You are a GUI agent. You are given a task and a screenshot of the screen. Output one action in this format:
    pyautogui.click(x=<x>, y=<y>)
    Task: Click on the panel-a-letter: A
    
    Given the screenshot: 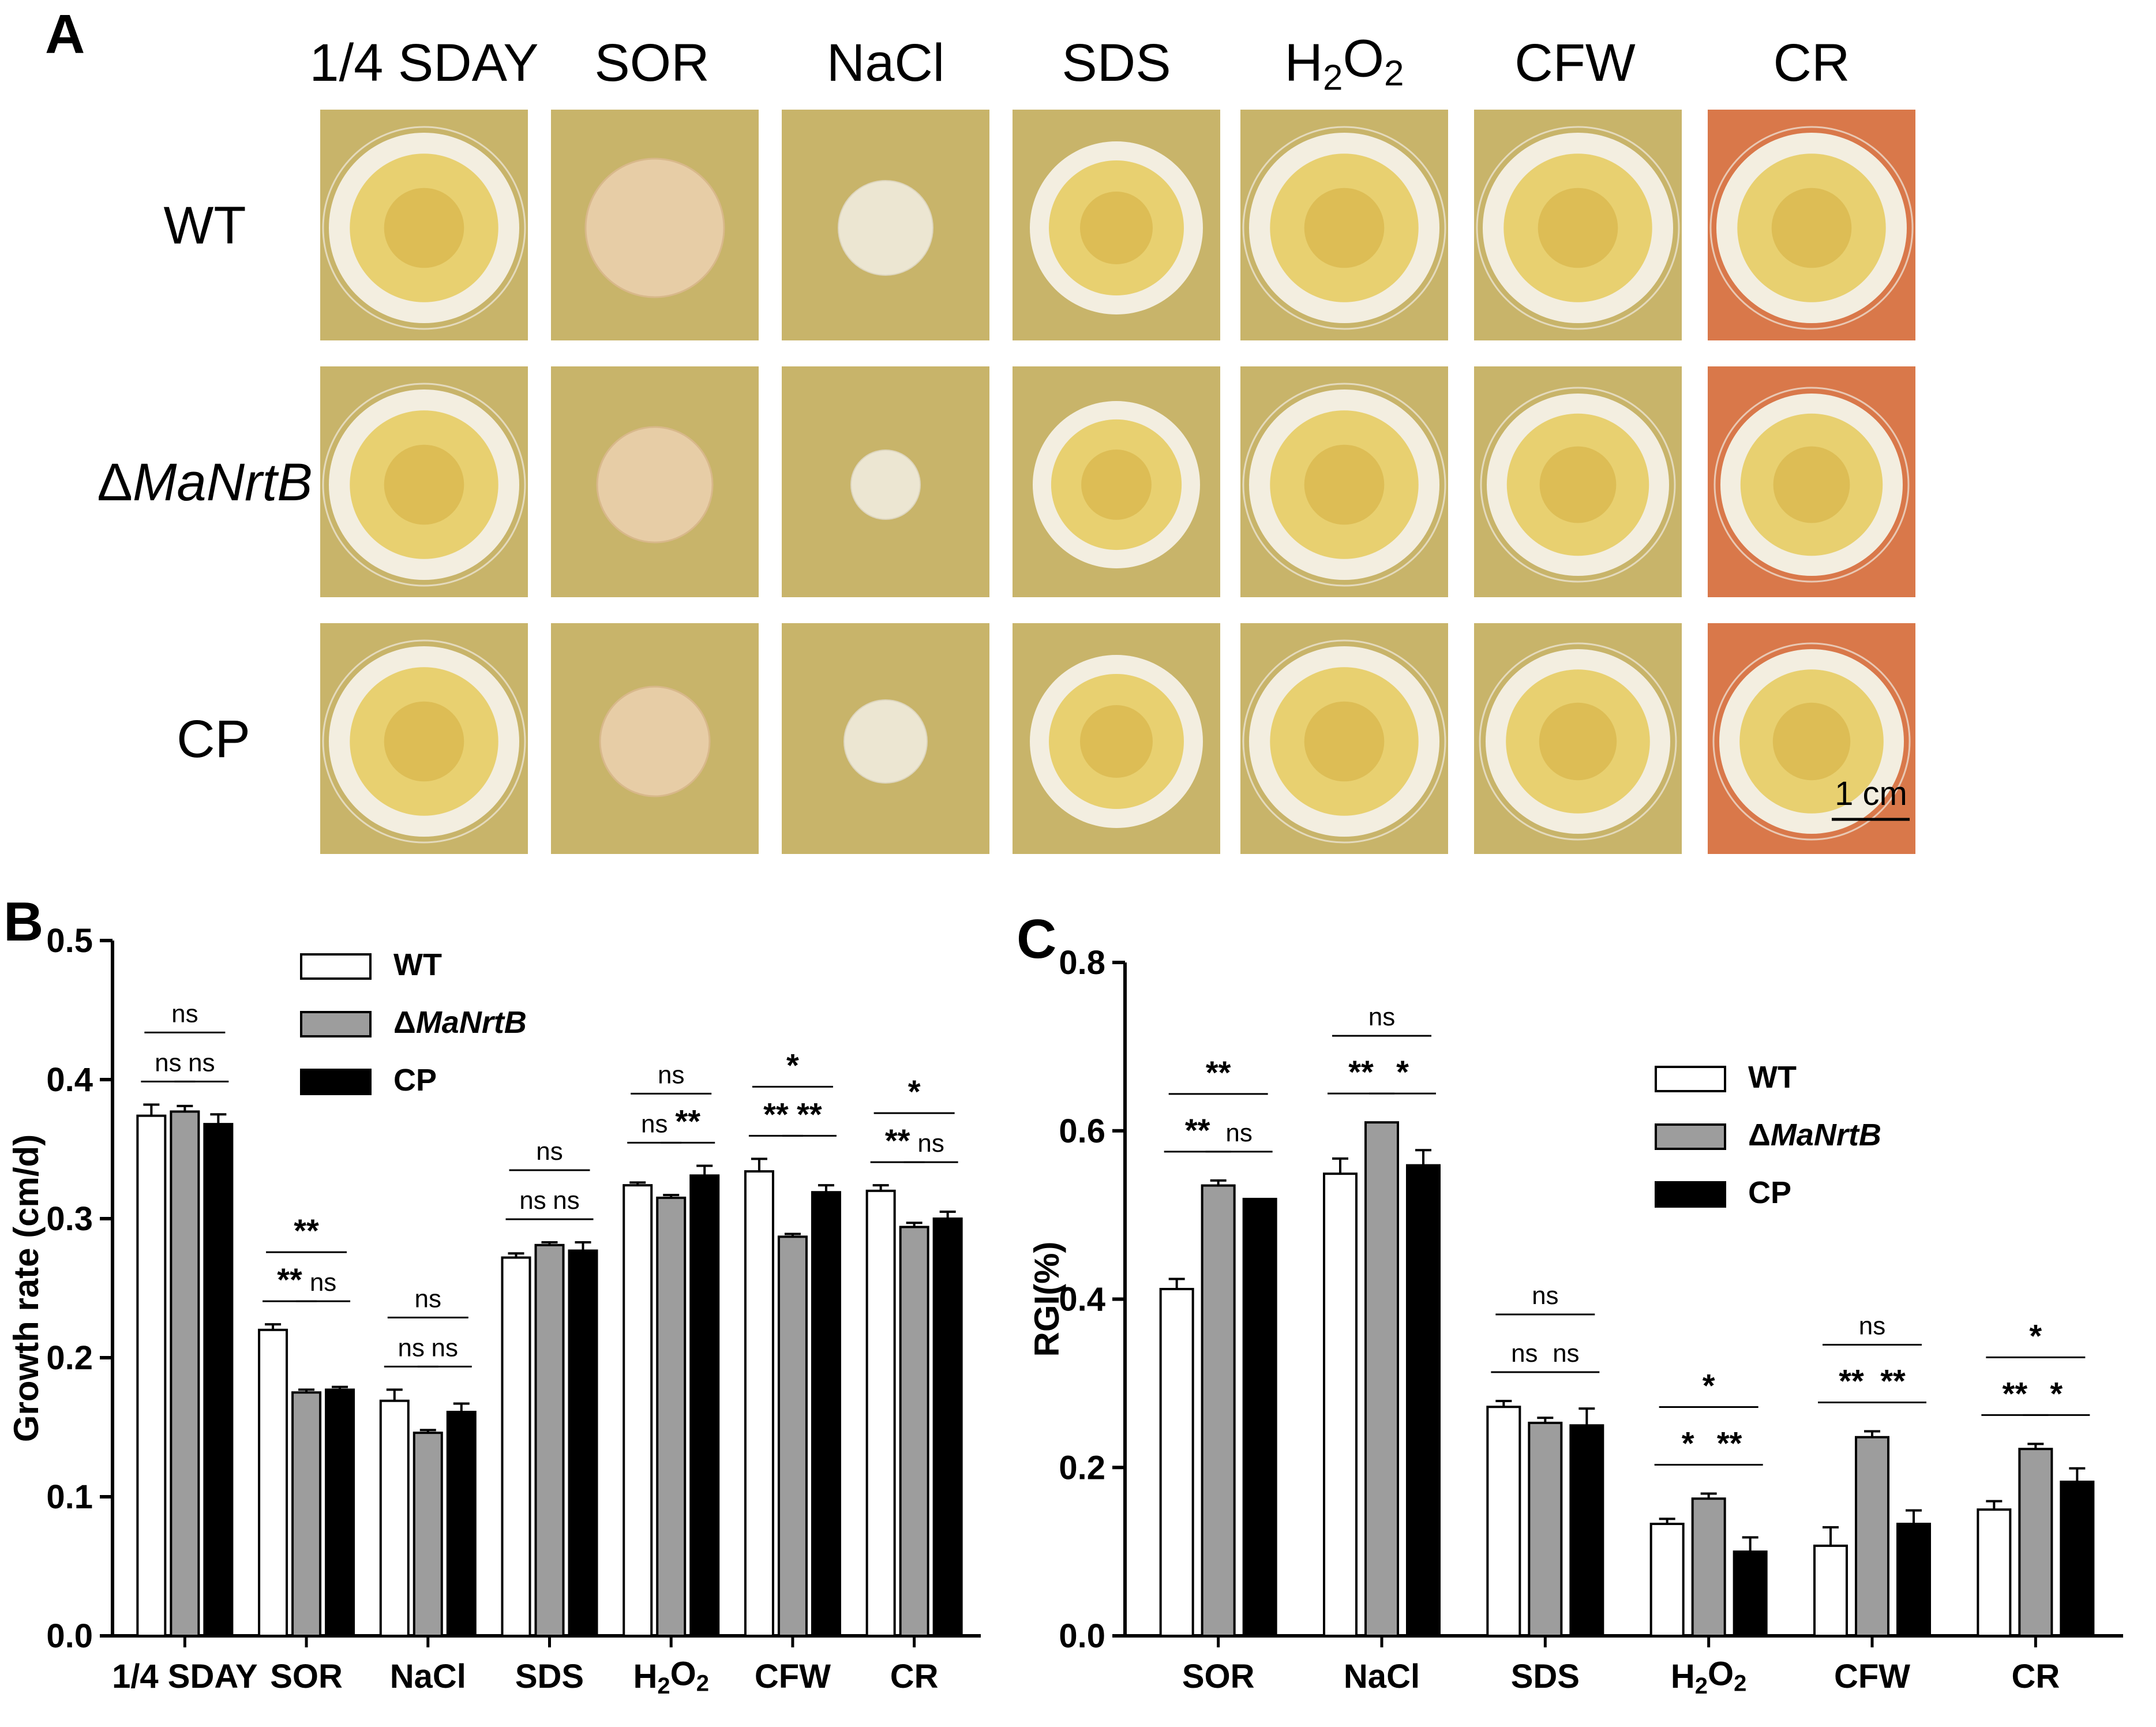 What is the action you would take?
    pyautogui.click(x=65, y=34)
    